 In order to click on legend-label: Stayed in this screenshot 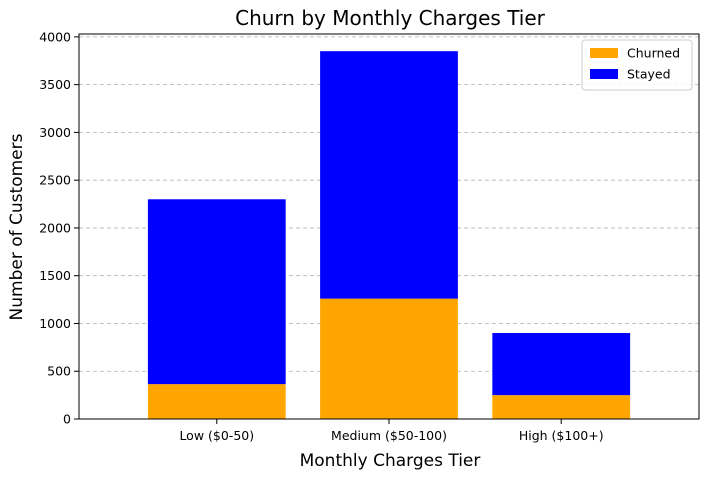, I will do `click(649, 74)`.